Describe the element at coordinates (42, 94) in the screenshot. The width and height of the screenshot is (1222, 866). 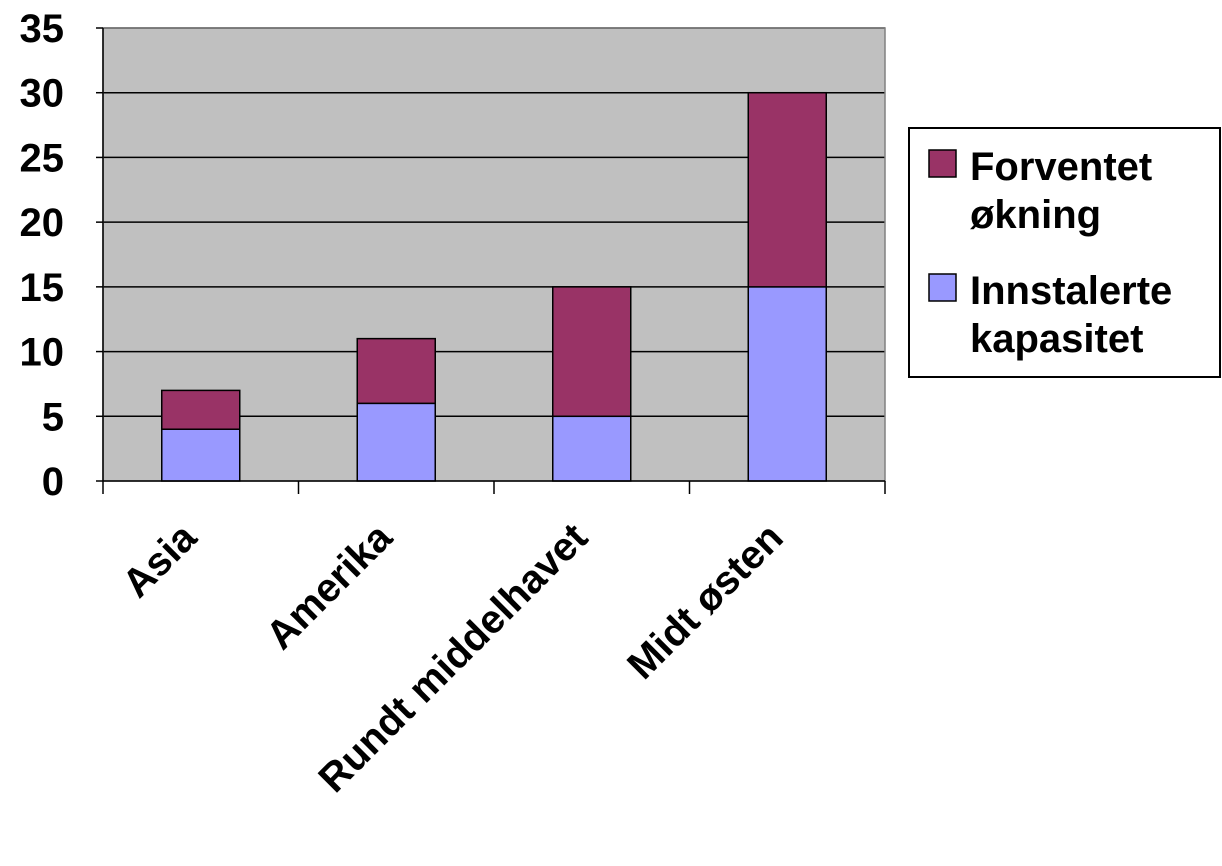
I see `y-tick-label: 30` at that location.